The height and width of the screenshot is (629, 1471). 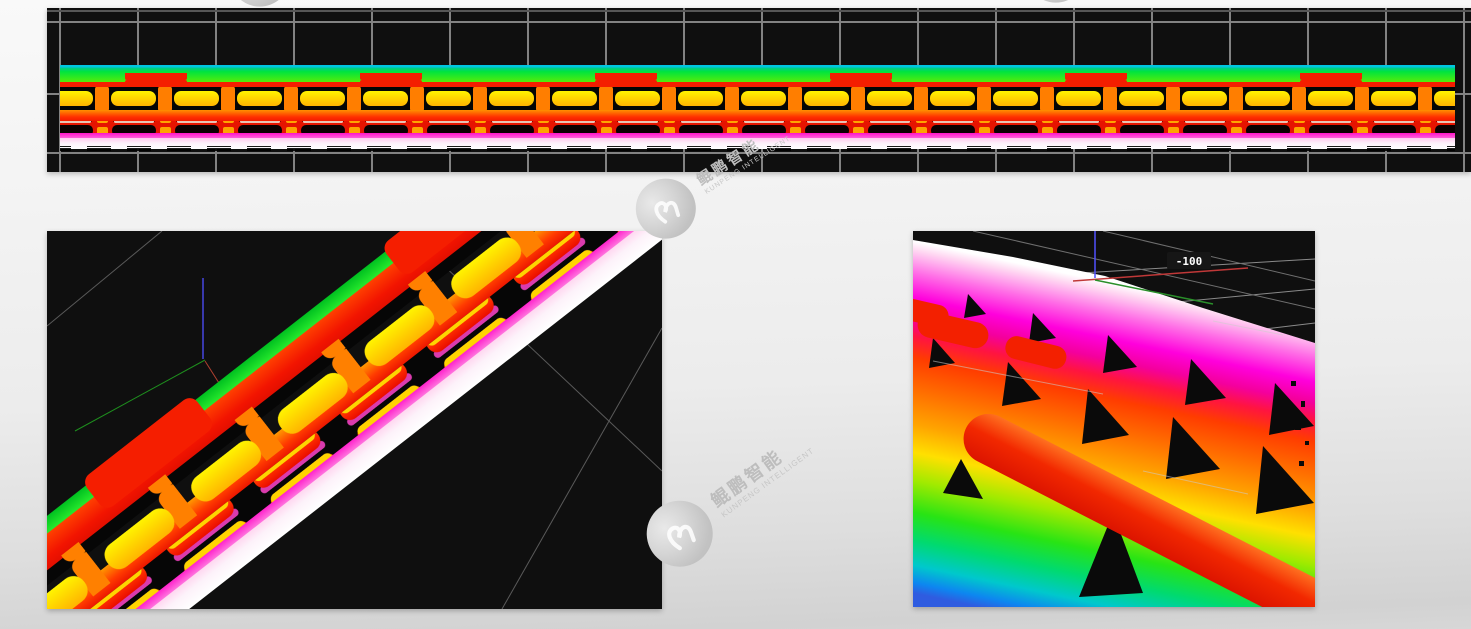 I want to click on point-cloud-surface-lines, so click(x=1108, y=407).